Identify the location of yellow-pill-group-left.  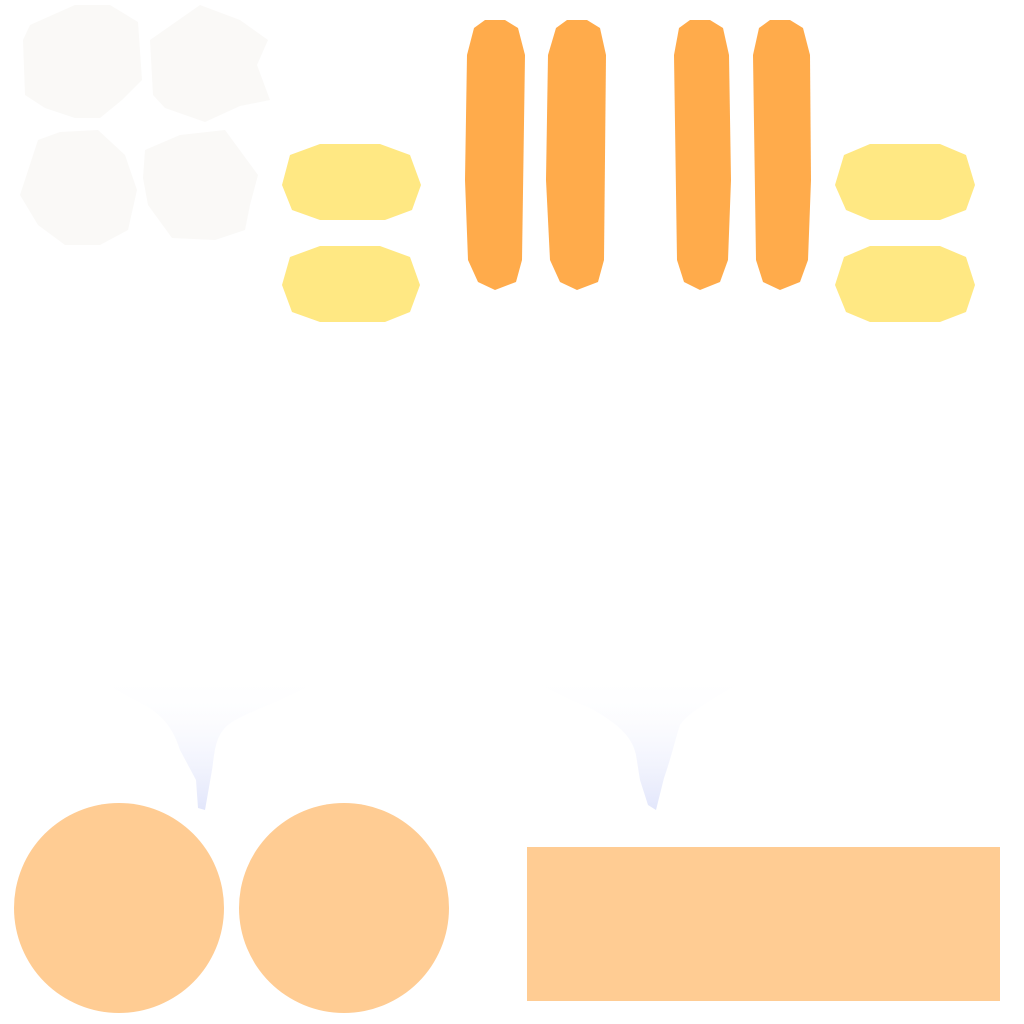
(351, 233).